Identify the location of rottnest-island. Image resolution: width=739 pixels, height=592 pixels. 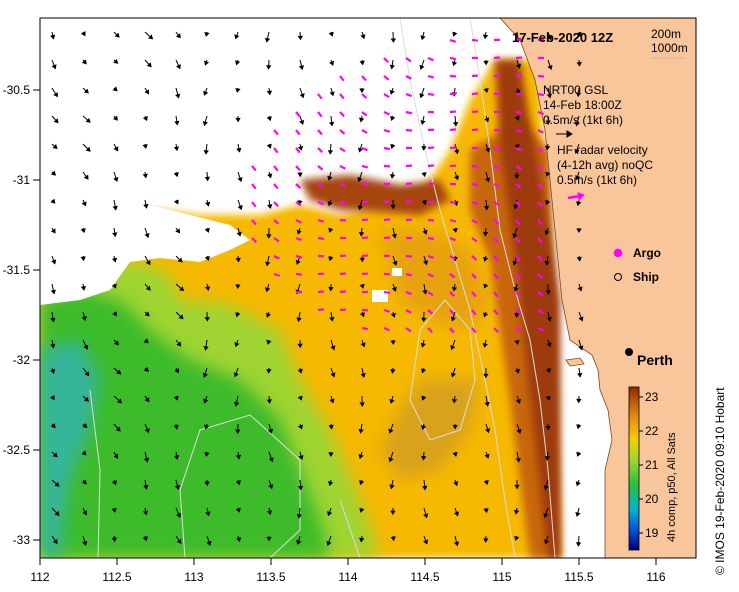
(575, 362).